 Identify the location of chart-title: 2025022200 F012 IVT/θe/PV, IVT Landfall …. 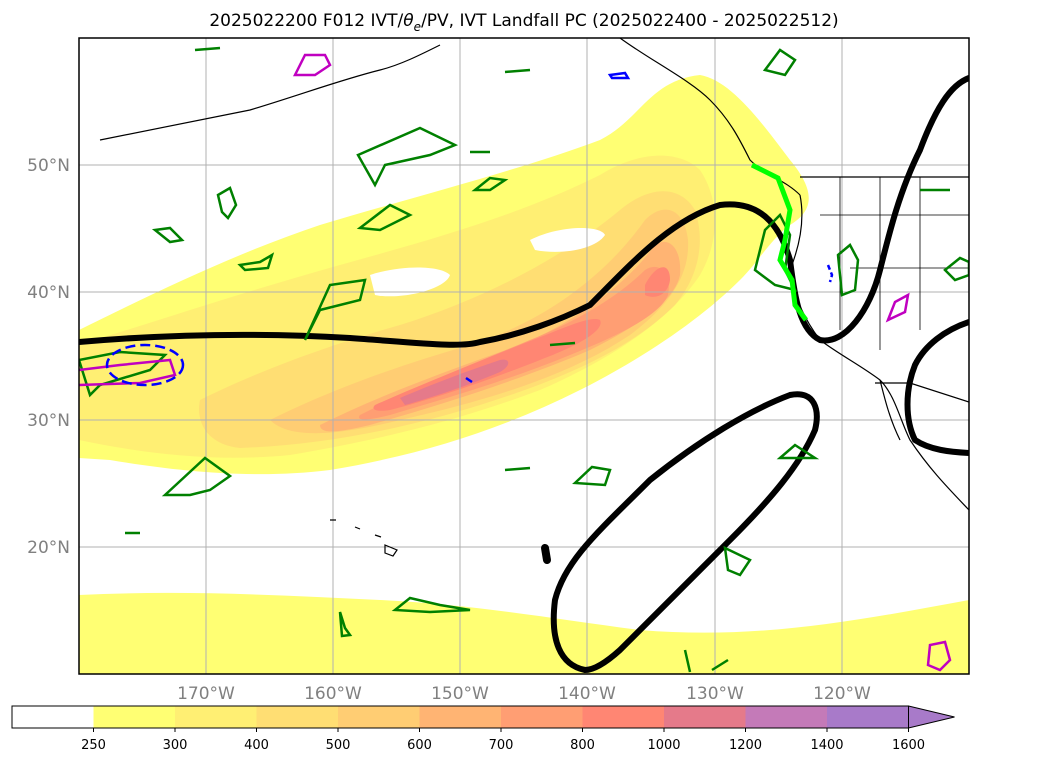
(523, 22).